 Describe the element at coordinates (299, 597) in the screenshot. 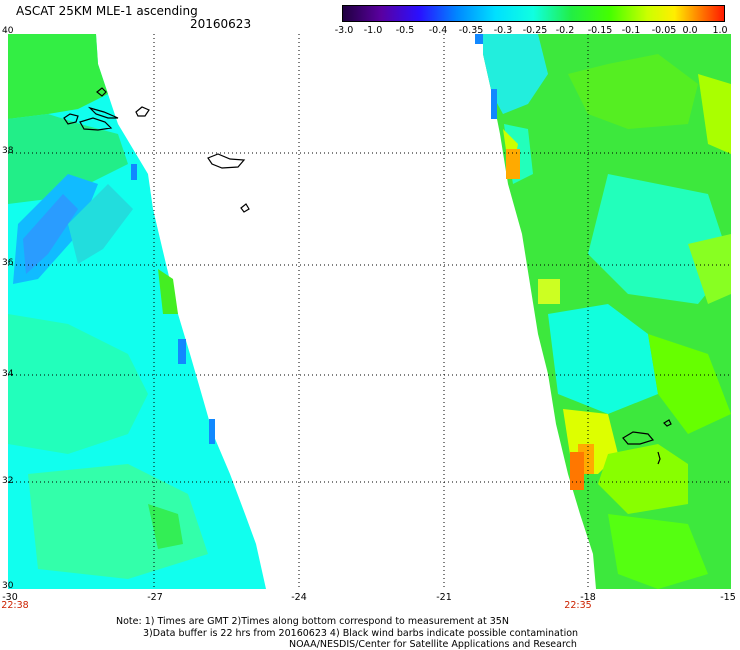

I see `lon-label: -24` at that location.